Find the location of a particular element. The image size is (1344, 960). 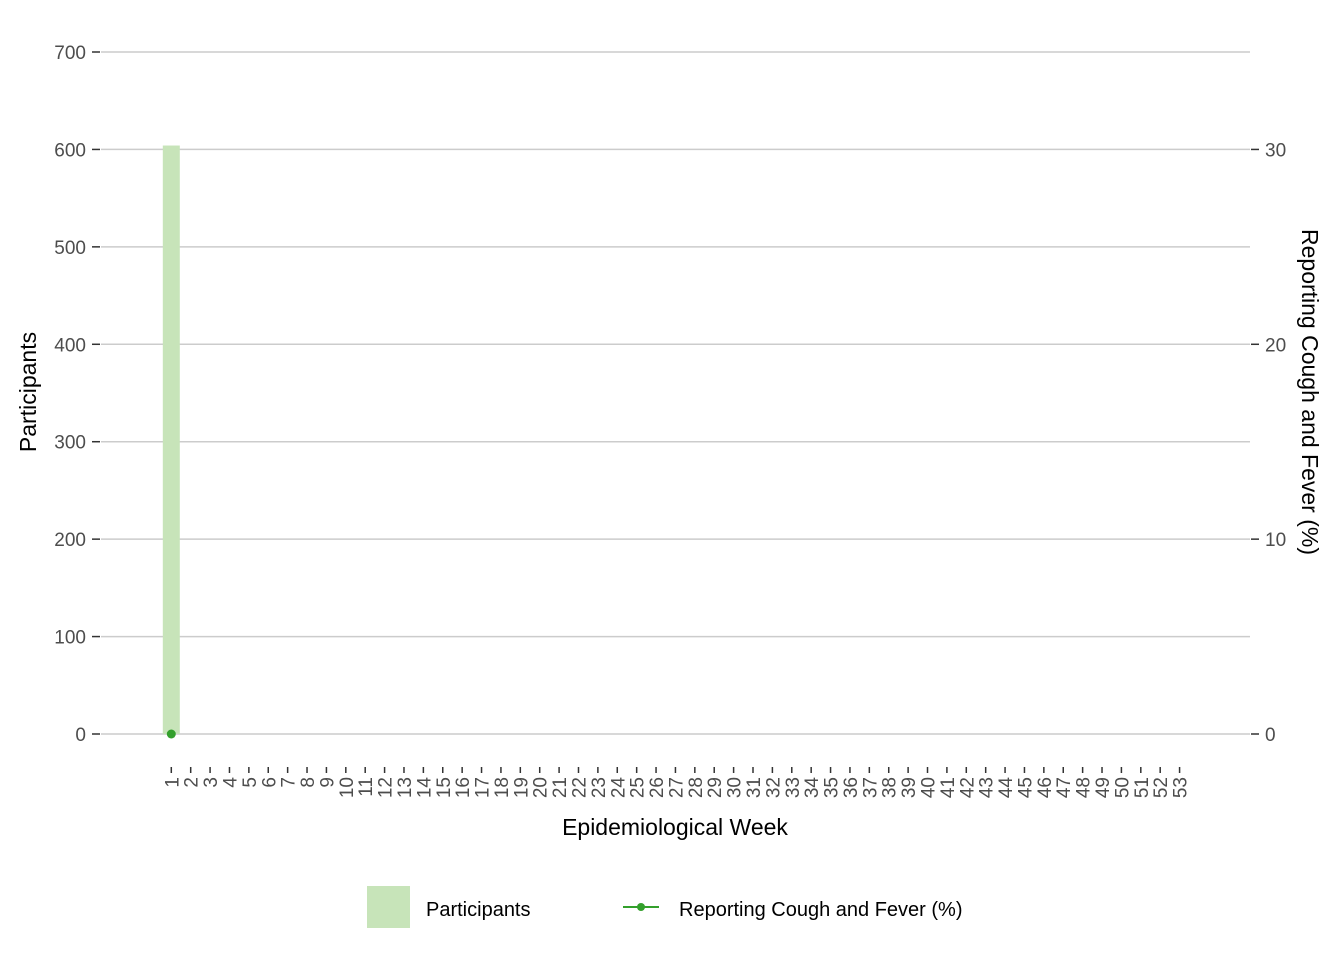

line-points is located at coordinates (171, 734).